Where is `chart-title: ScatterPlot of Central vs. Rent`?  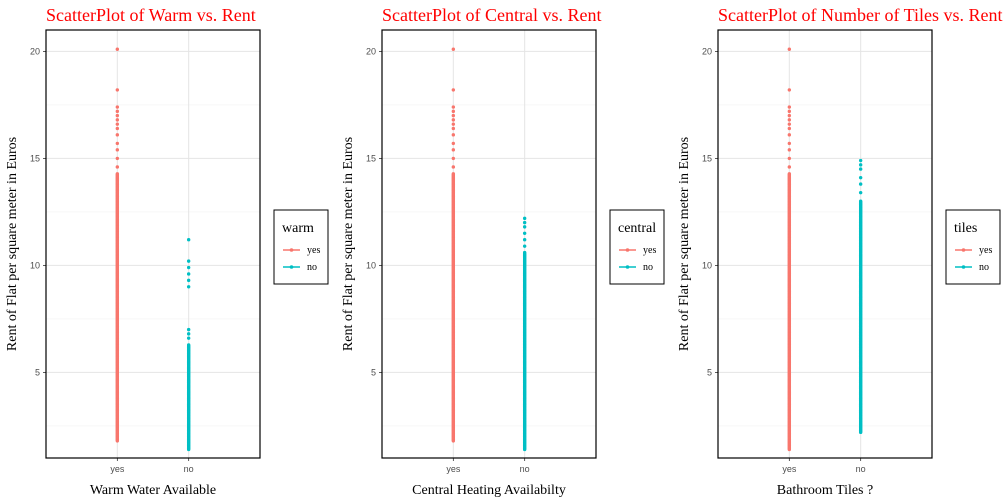
chart-title: ScatterPlot of Central vs. Rent is located at coordinates (491, 15).